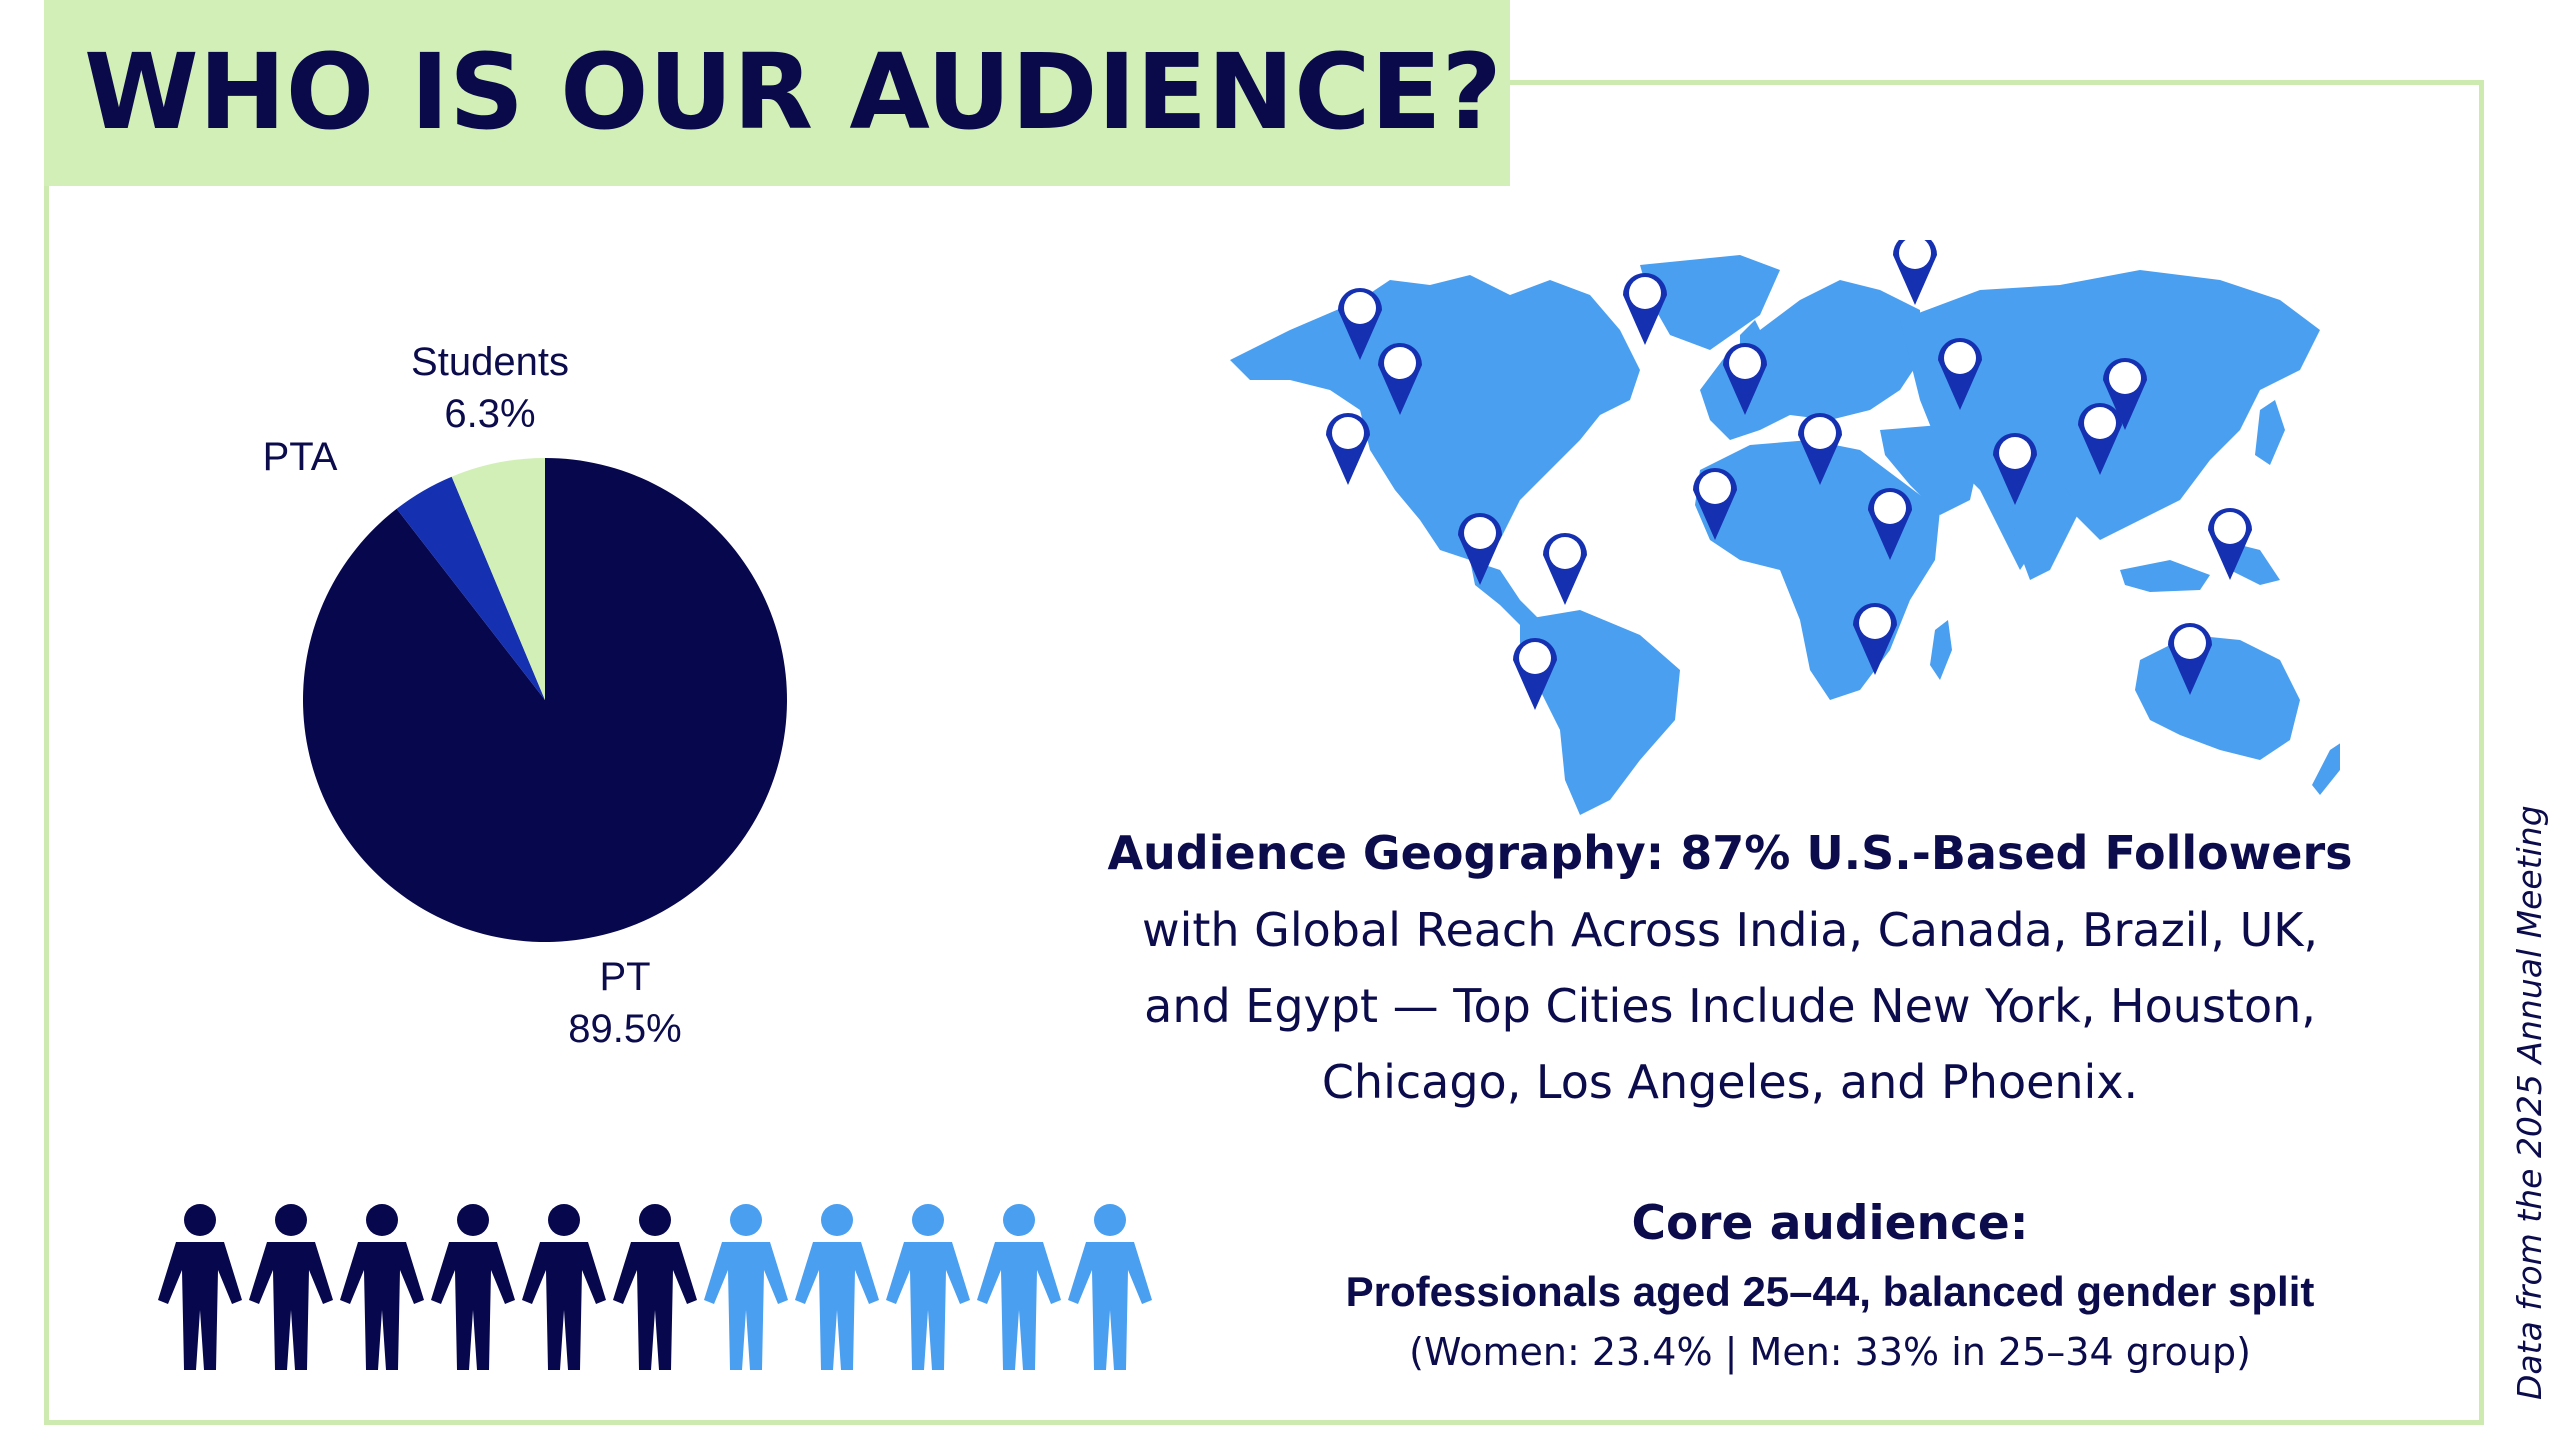  Describe the element at coordinates (489, 414) in the screenshot. I see `pie-value-students: 6.3%` at that location.